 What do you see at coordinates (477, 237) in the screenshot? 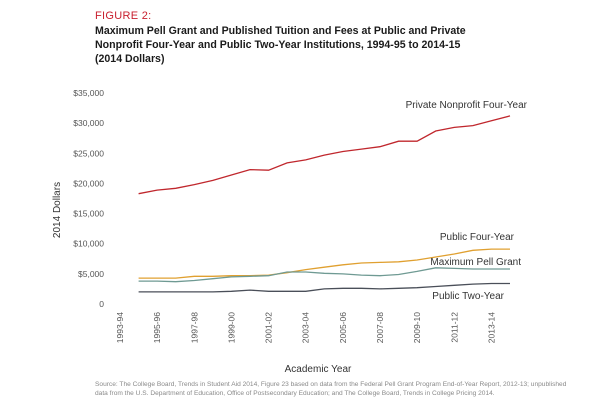
I see `series-label-public-four-year: Public Four-Year` at bounding box center [477, 237].